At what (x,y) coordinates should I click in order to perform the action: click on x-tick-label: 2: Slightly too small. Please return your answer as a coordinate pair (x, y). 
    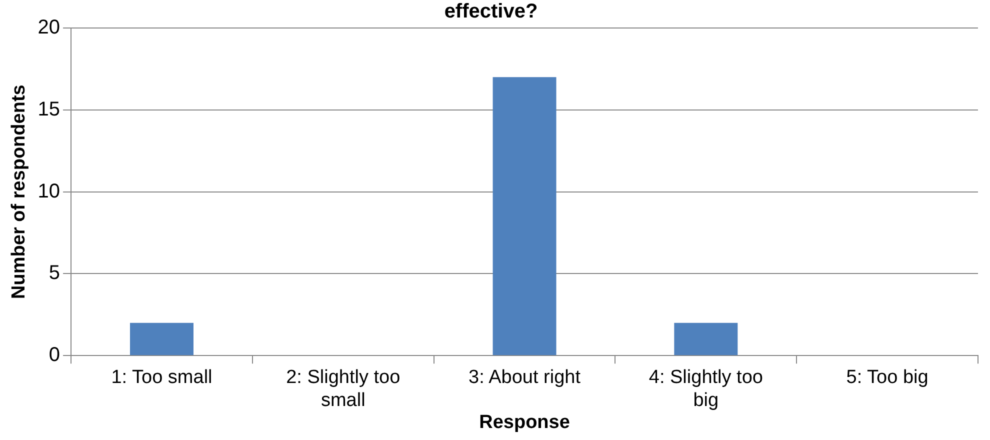
    Looking at the image, I should click on (343, 389).